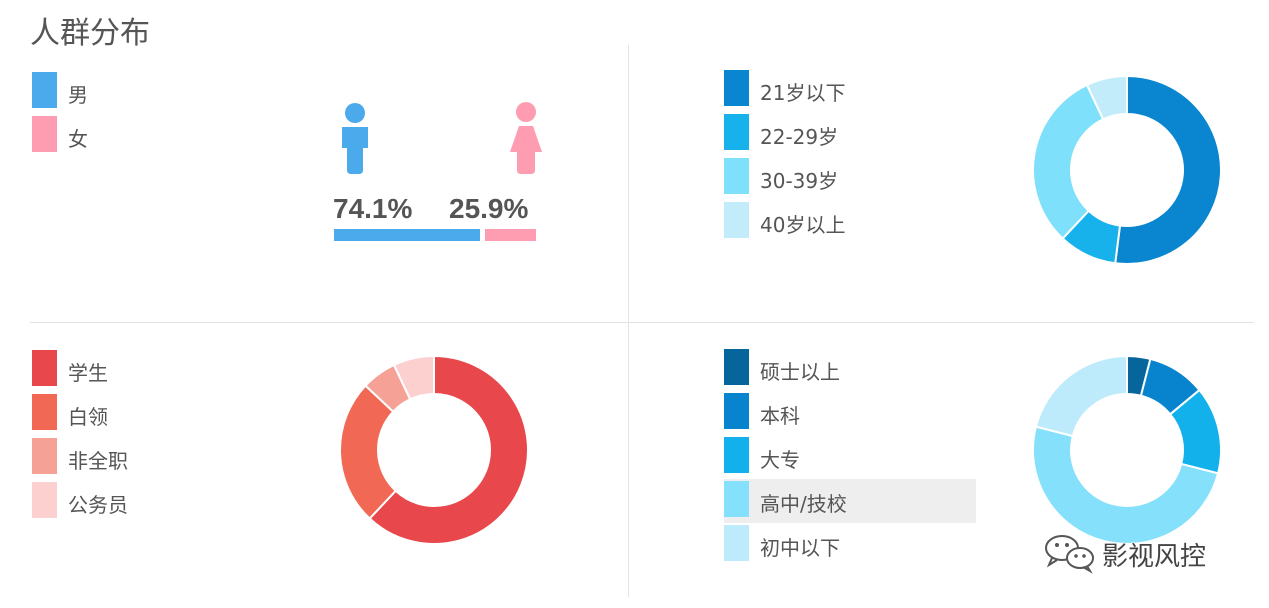  Describe the element at coordinates (850, 222) in the screenshot. I see `legend-item: 40岁以上` at that location.